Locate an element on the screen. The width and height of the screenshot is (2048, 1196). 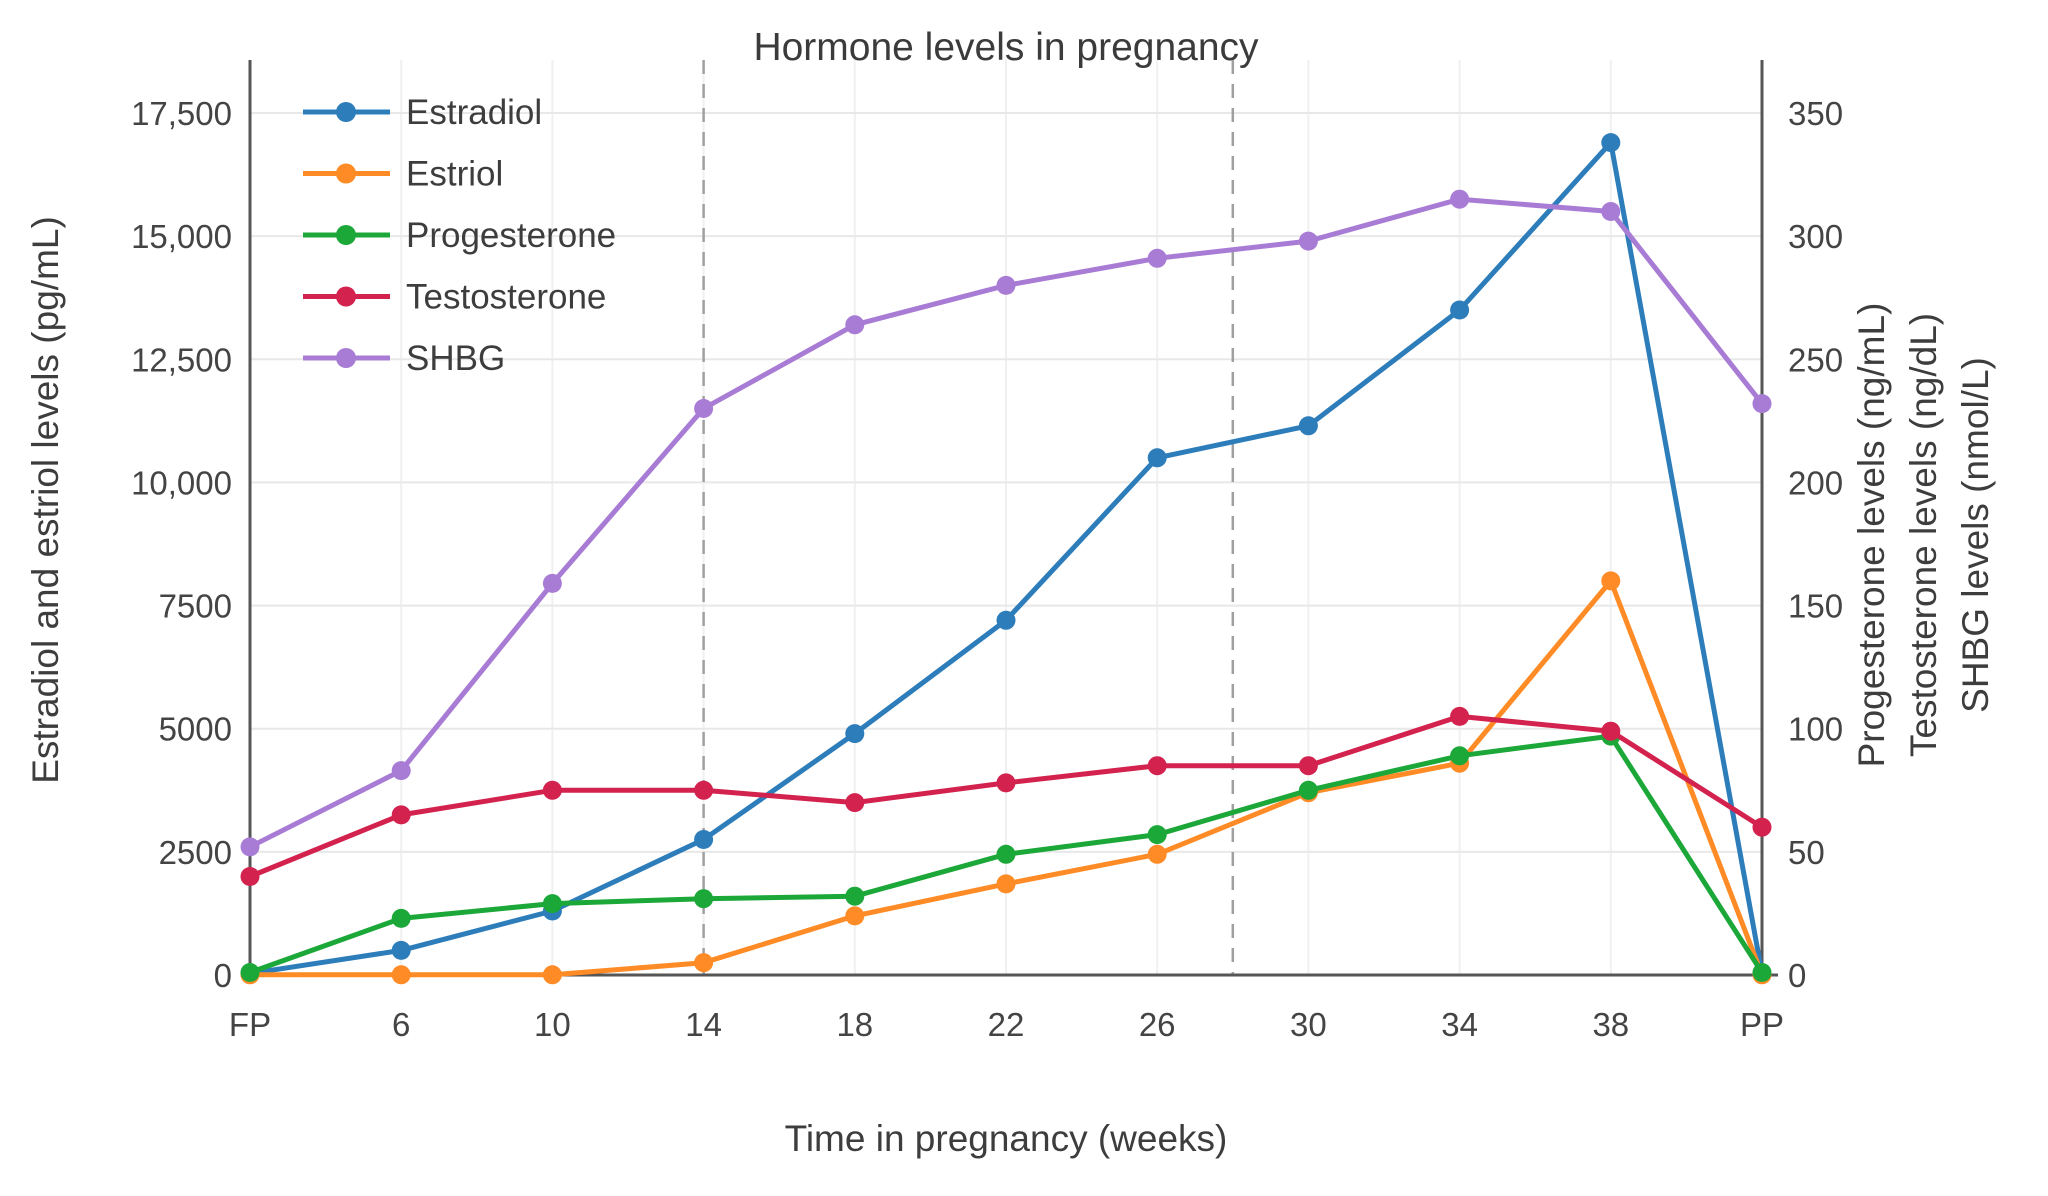
y-left-tick-label: 10,000 is located at coordinates (181, 482).